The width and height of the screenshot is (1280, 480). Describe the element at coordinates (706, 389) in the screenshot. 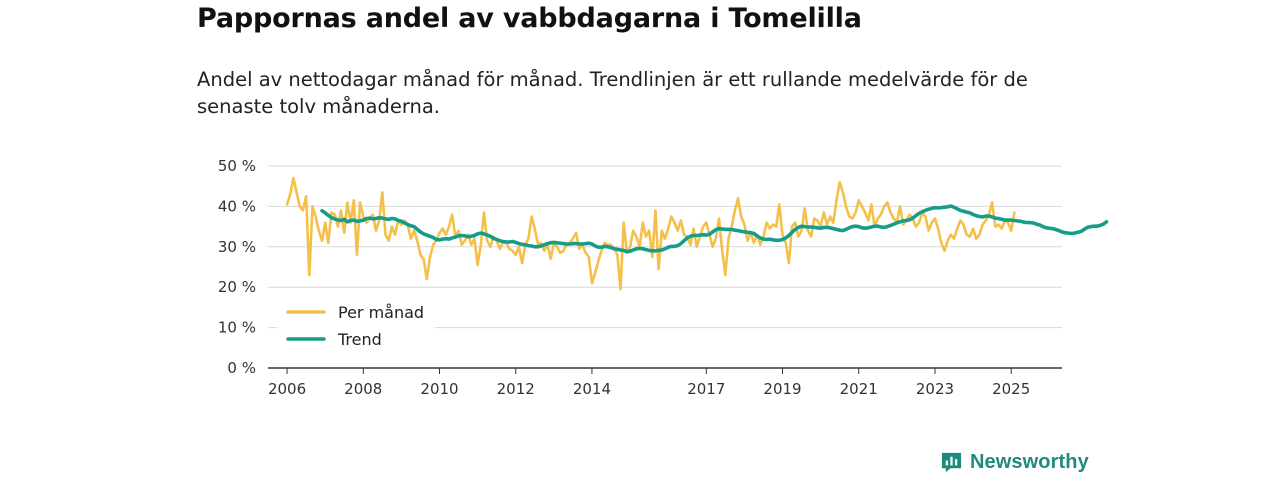

I see `x-tick-label: 2017` at that location.